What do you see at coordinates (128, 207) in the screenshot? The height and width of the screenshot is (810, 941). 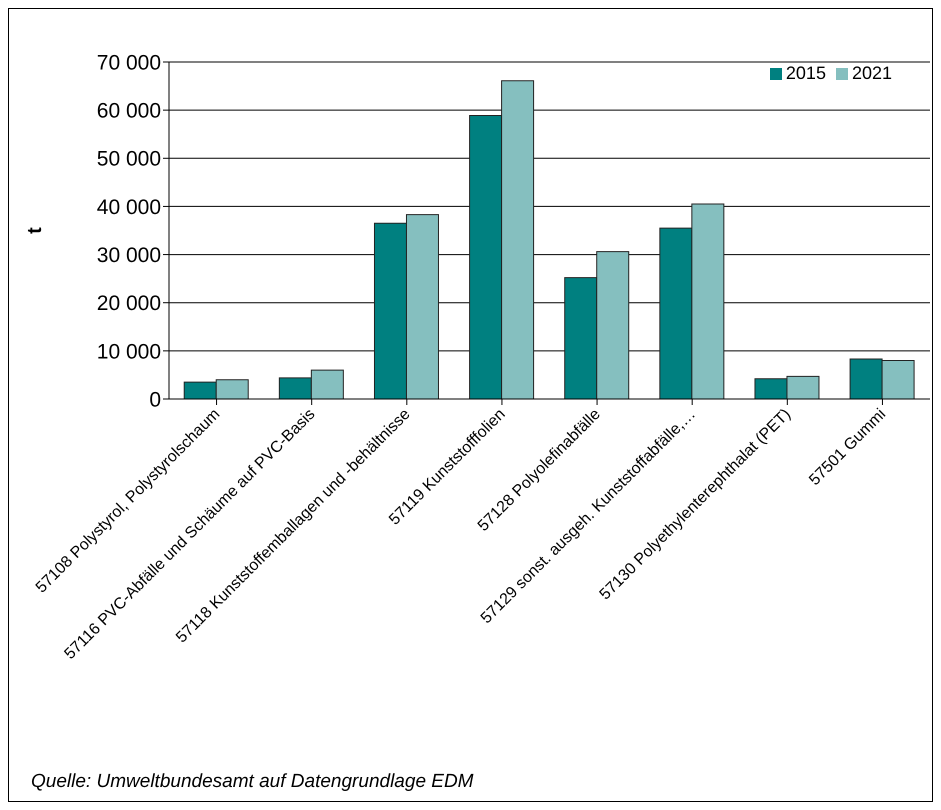 I see `y-tick-label: 40 000` at bounding box center [128, 207].